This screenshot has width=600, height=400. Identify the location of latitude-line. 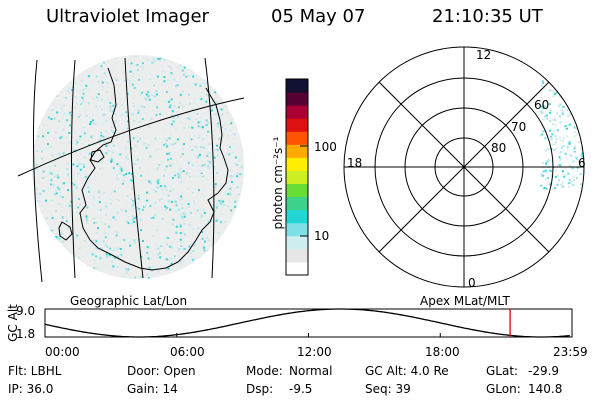
(131, 137).